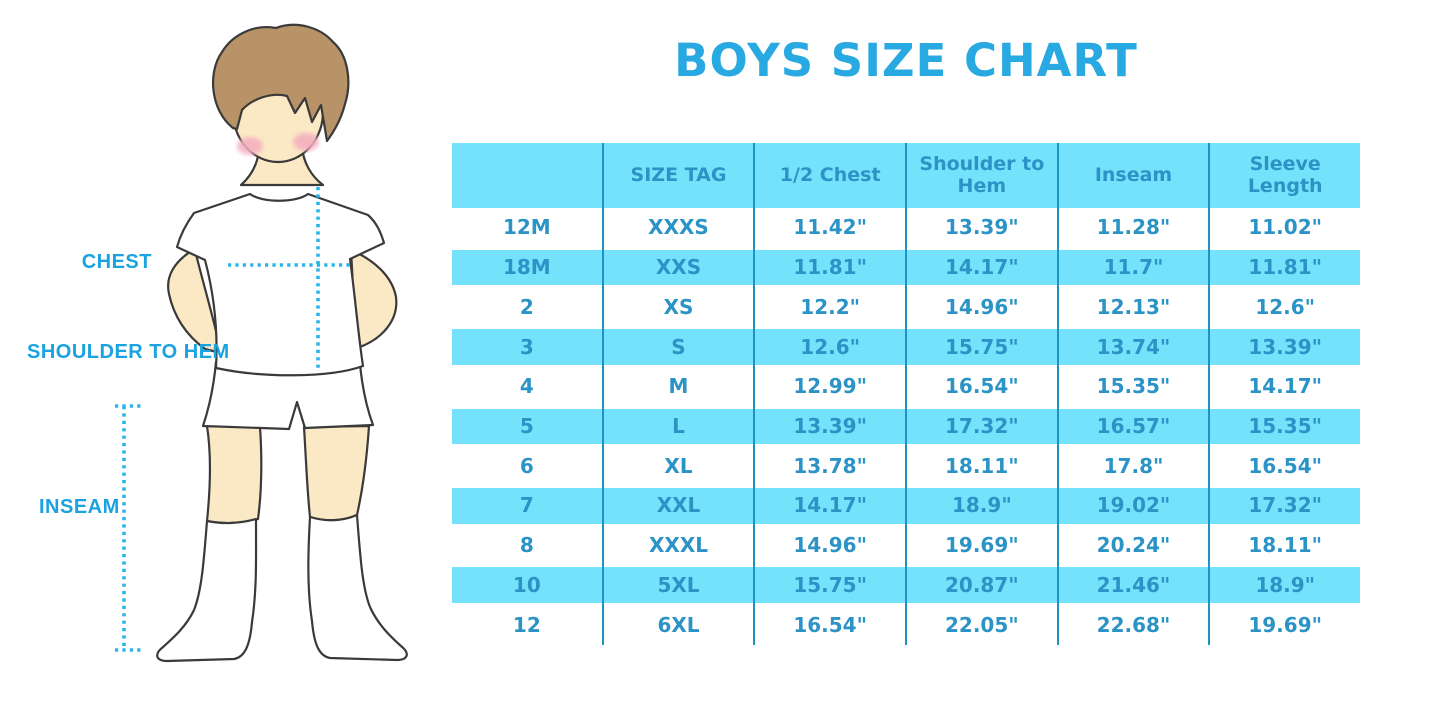 Image resolution: width=1445 pixels, height=723 pixels. What do you see at coordinates (831, 625) in the screenshot?
I see `half-chest-cell: 16.54"` at bounding box center [831, 625].